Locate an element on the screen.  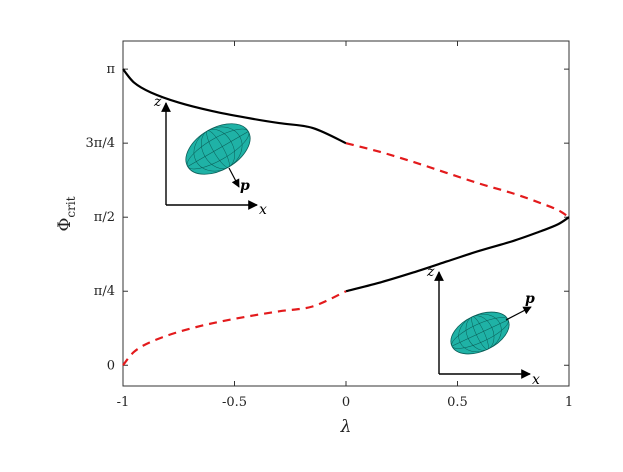
x-tick-label: -0.5 is located at coordinates (234, 402).